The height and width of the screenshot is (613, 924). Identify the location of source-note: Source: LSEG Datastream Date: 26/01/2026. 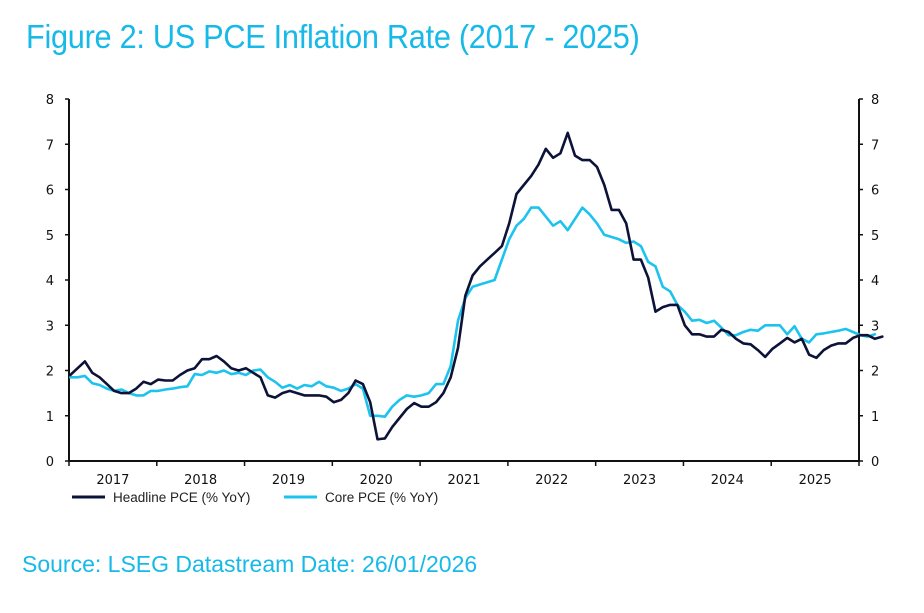
(250, 564).